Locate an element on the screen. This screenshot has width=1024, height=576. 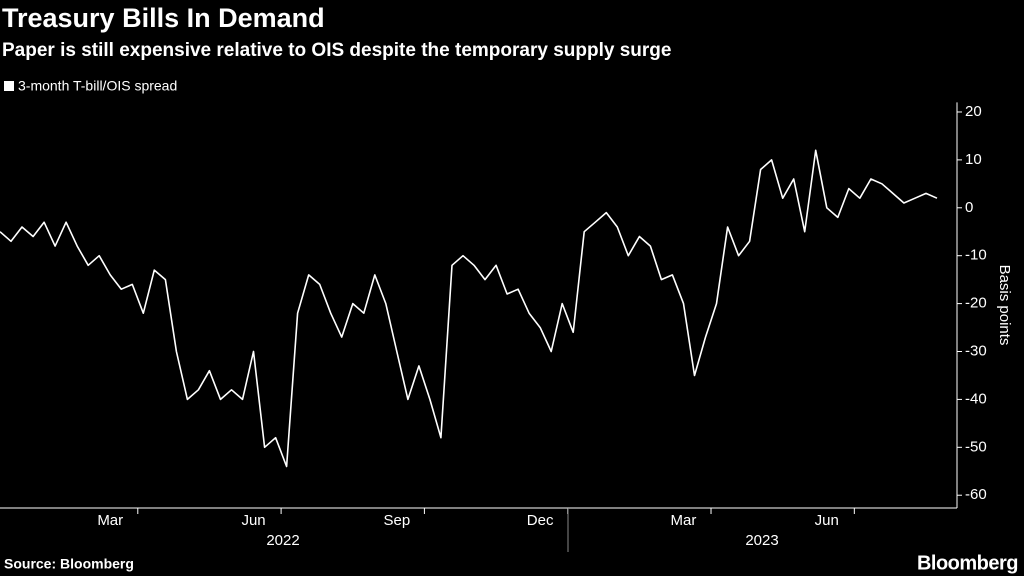
source: Source: Bloomberg is located at coordinates (69, 564).